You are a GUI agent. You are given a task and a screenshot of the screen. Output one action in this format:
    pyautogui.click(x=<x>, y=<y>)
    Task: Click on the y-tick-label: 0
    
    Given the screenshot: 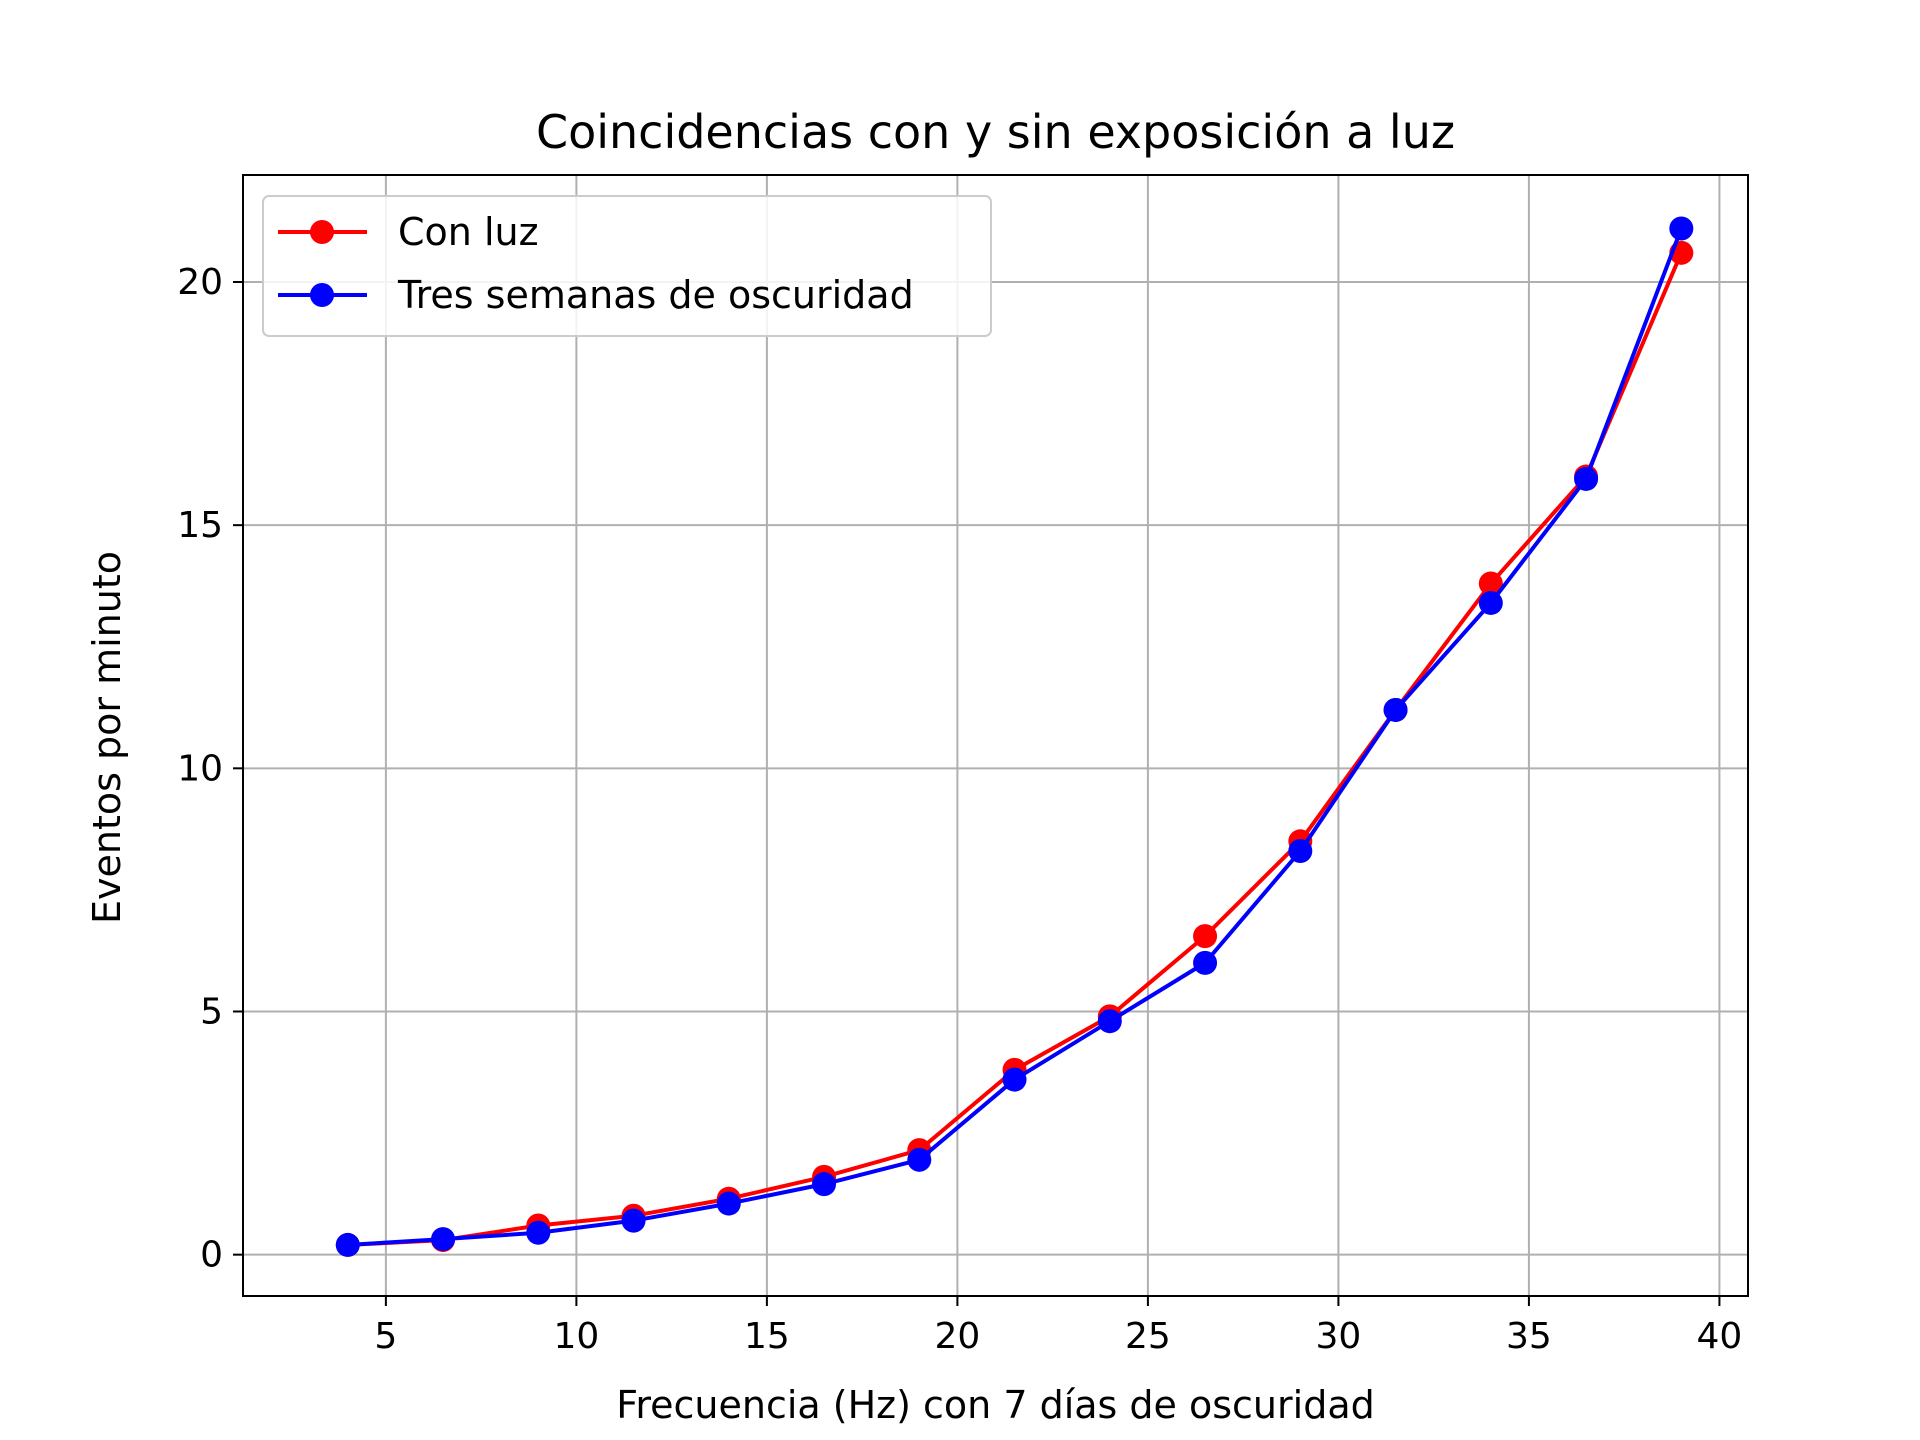 What is the action you would take?
    pyautogui.click(x=211, y=1255)
    